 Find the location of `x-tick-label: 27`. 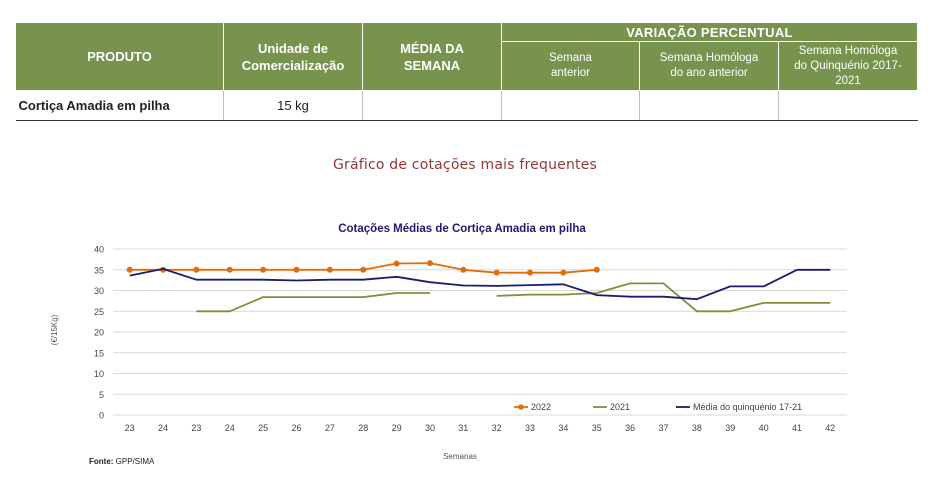

x-tick-label: 27 is located at coordinates (330, 428).